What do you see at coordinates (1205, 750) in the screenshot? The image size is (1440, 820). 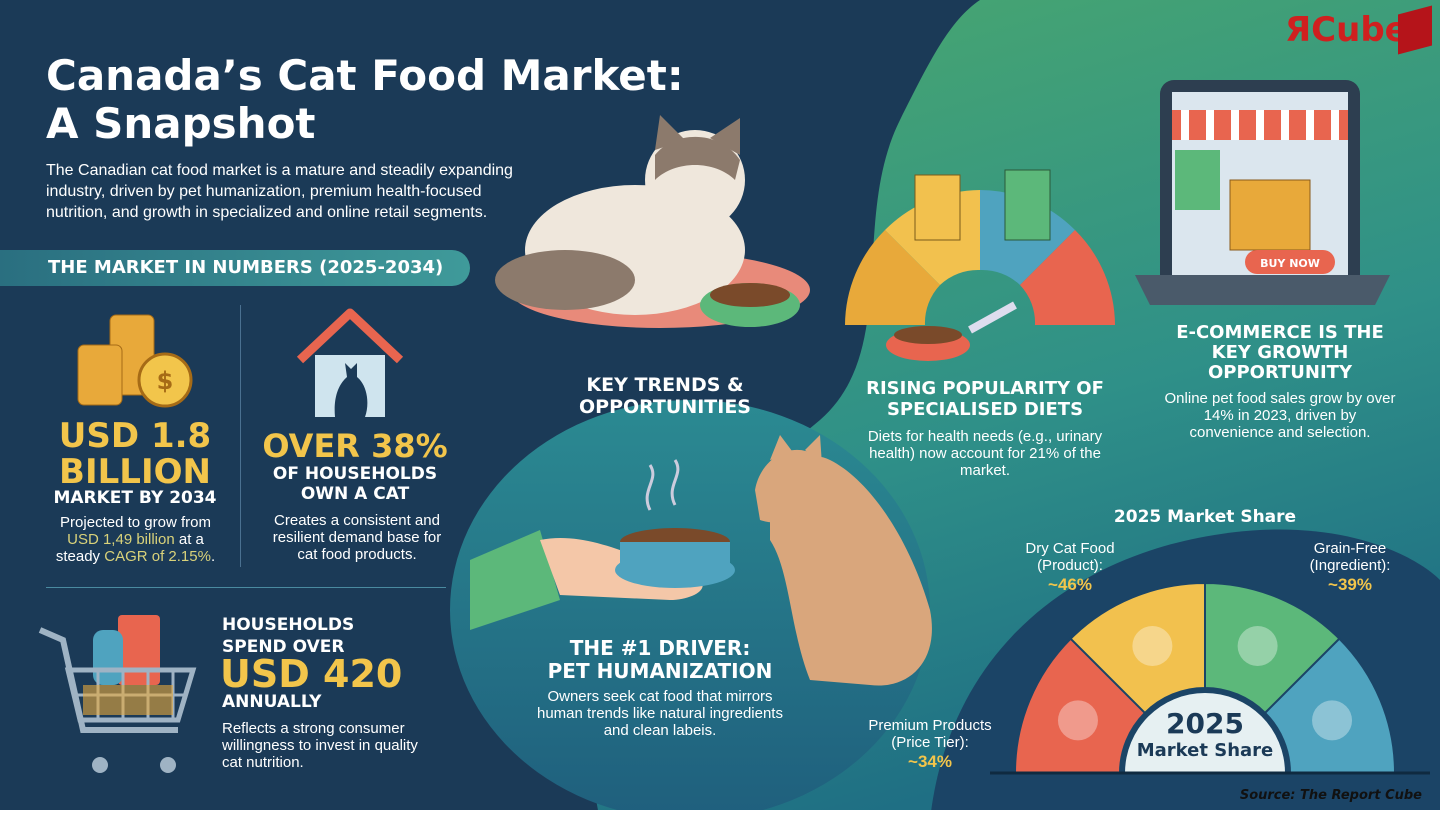 I see `center-label: Market Share` at bounding box center [1205, 750].